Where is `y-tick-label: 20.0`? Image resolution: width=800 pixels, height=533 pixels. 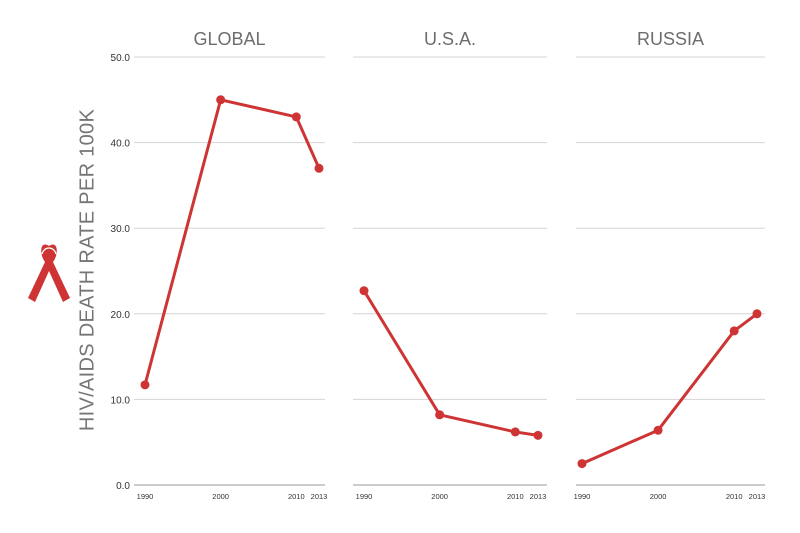
y-tick-label: 20.0 is located at coordinates (121, 315).